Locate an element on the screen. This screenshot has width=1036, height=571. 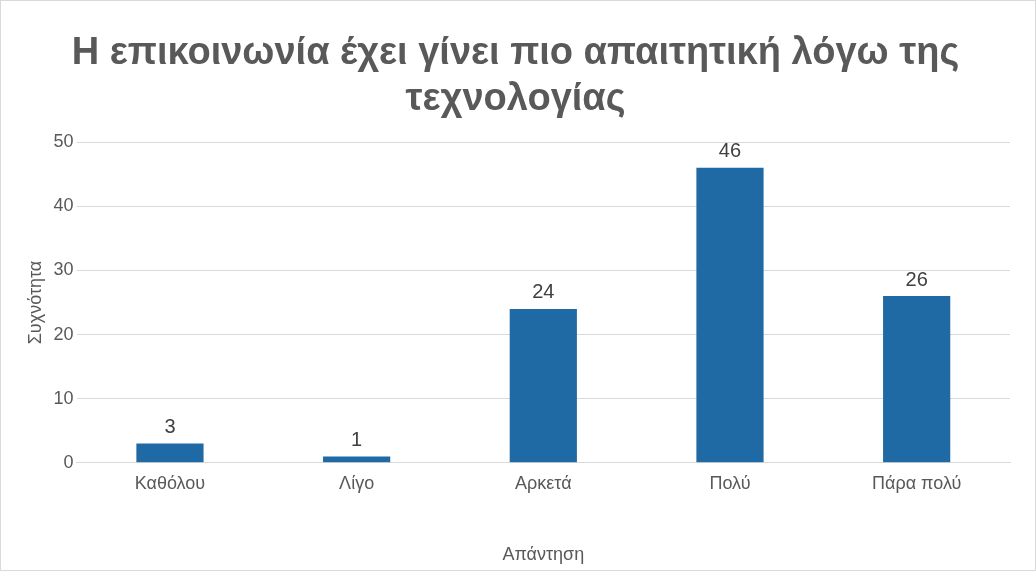
data-label: 26 is located at coordinates (916, 278).